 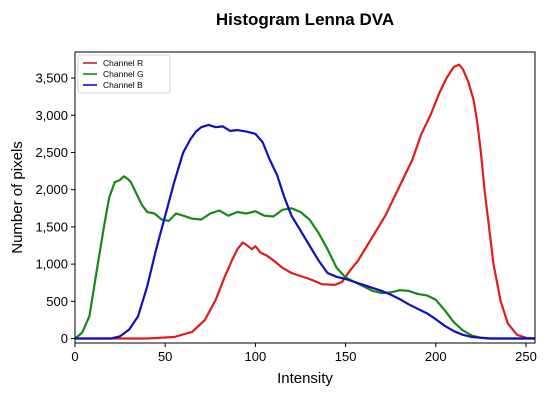 What do you see at coordinates (51, 115) in the screenshot?
I see `y-tick-label: 3,000` at bounding box center [51, 115].